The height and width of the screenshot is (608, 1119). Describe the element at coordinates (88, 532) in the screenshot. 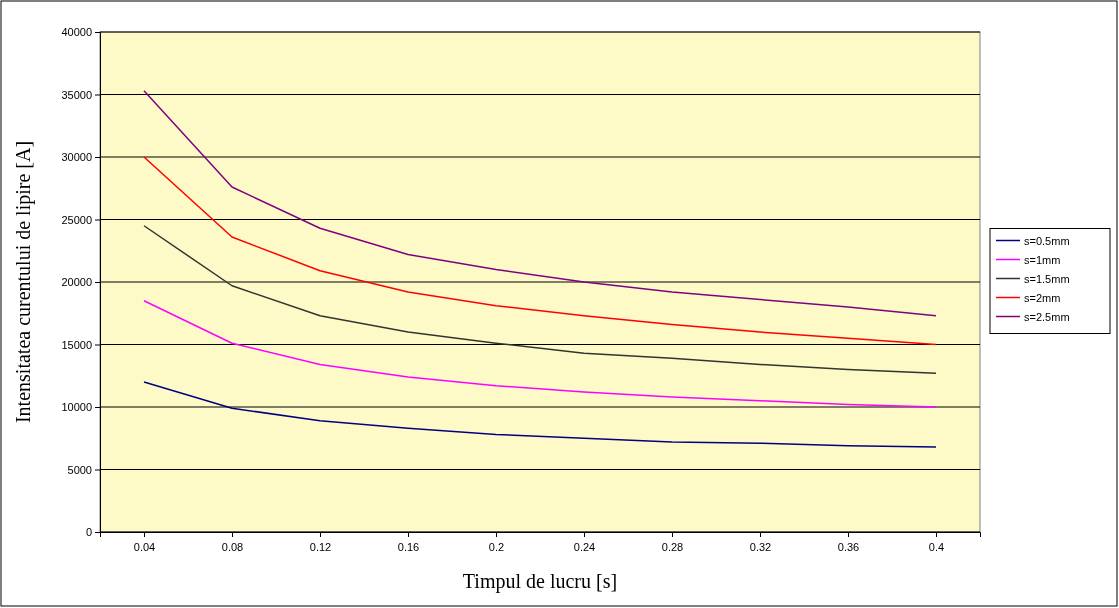

I see `y-tick-label: 0` at that location.